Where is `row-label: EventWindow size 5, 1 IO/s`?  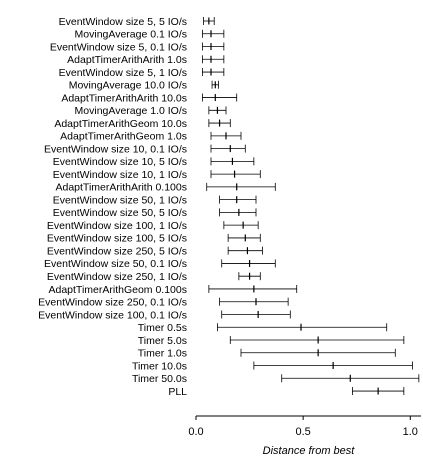
row-label: EventWindow size 5, 1 IO/s is located at coordinates (123, 73).